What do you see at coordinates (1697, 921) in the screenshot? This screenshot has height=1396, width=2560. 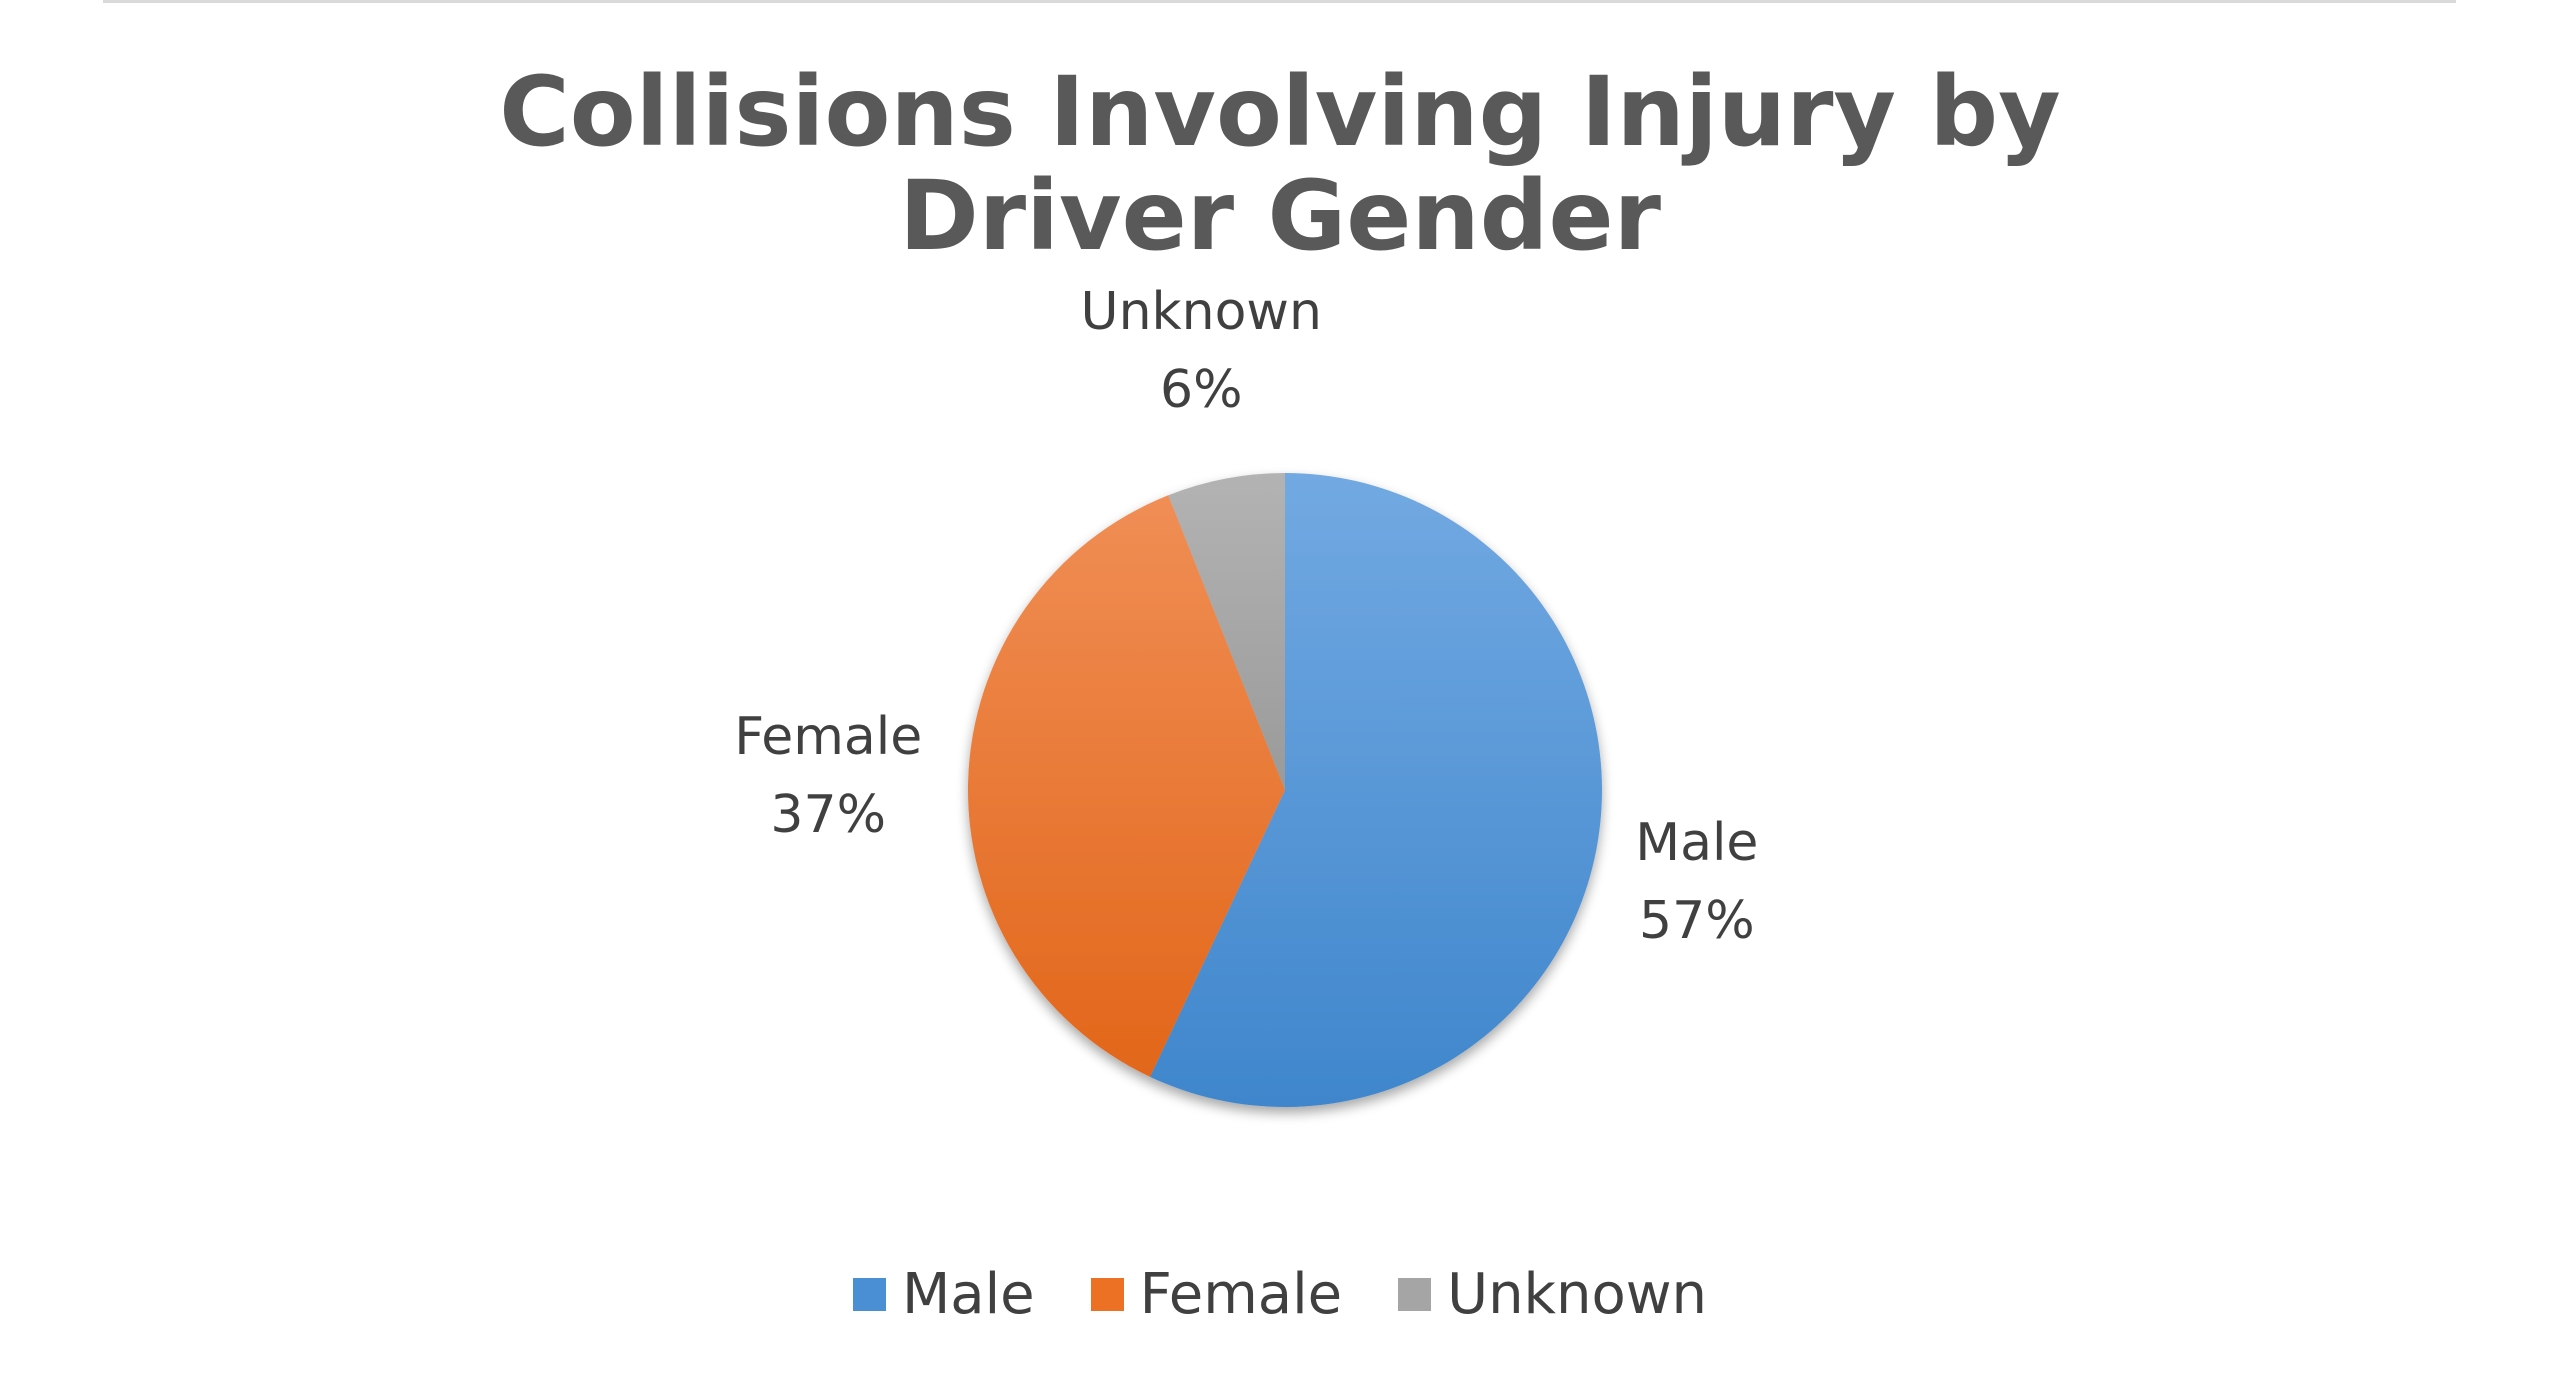 I see `slice-percent: 57%` at bounding box center [1697, 921].